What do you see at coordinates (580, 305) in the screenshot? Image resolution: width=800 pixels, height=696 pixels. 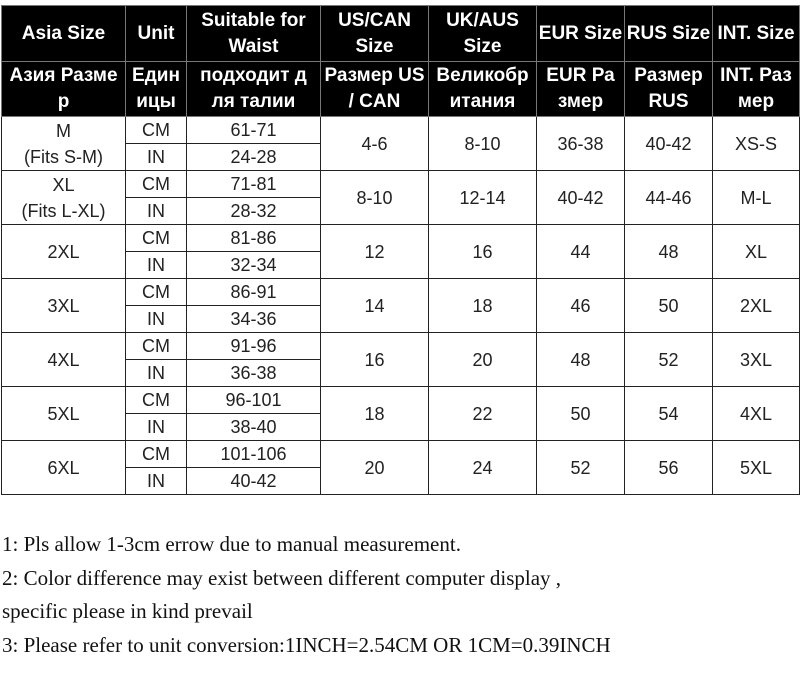 I see `eur-size: 46` at bounding box center [580, 305].